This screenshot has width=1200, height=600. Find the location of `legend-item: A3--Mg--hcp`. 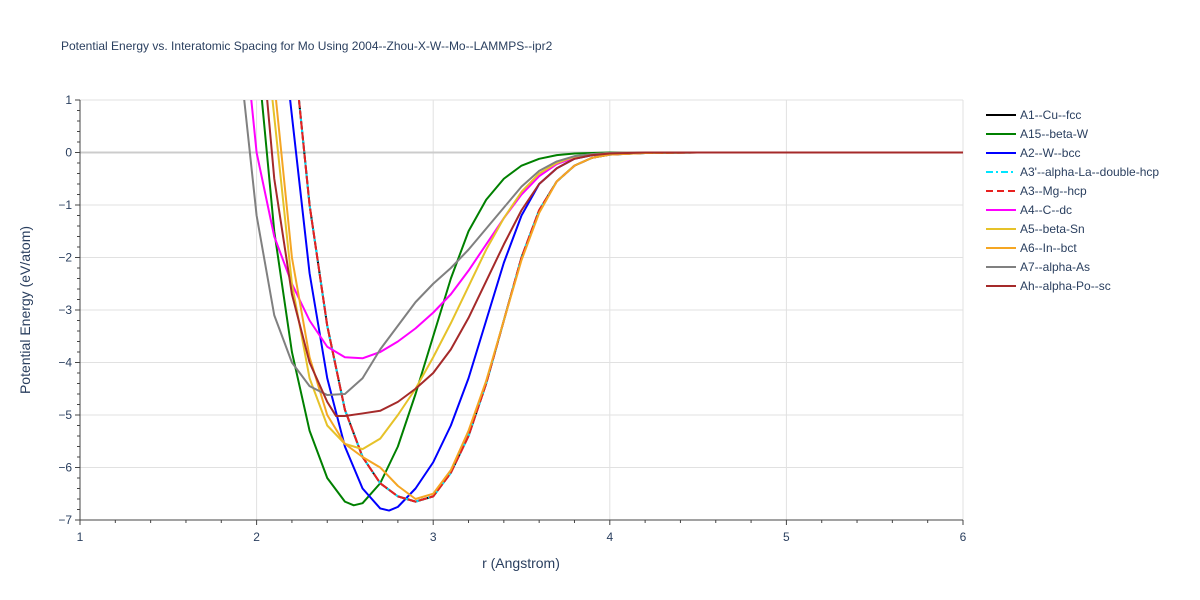

legend-item: A3--Mg--hcp is located at coordinates (1036, 191).